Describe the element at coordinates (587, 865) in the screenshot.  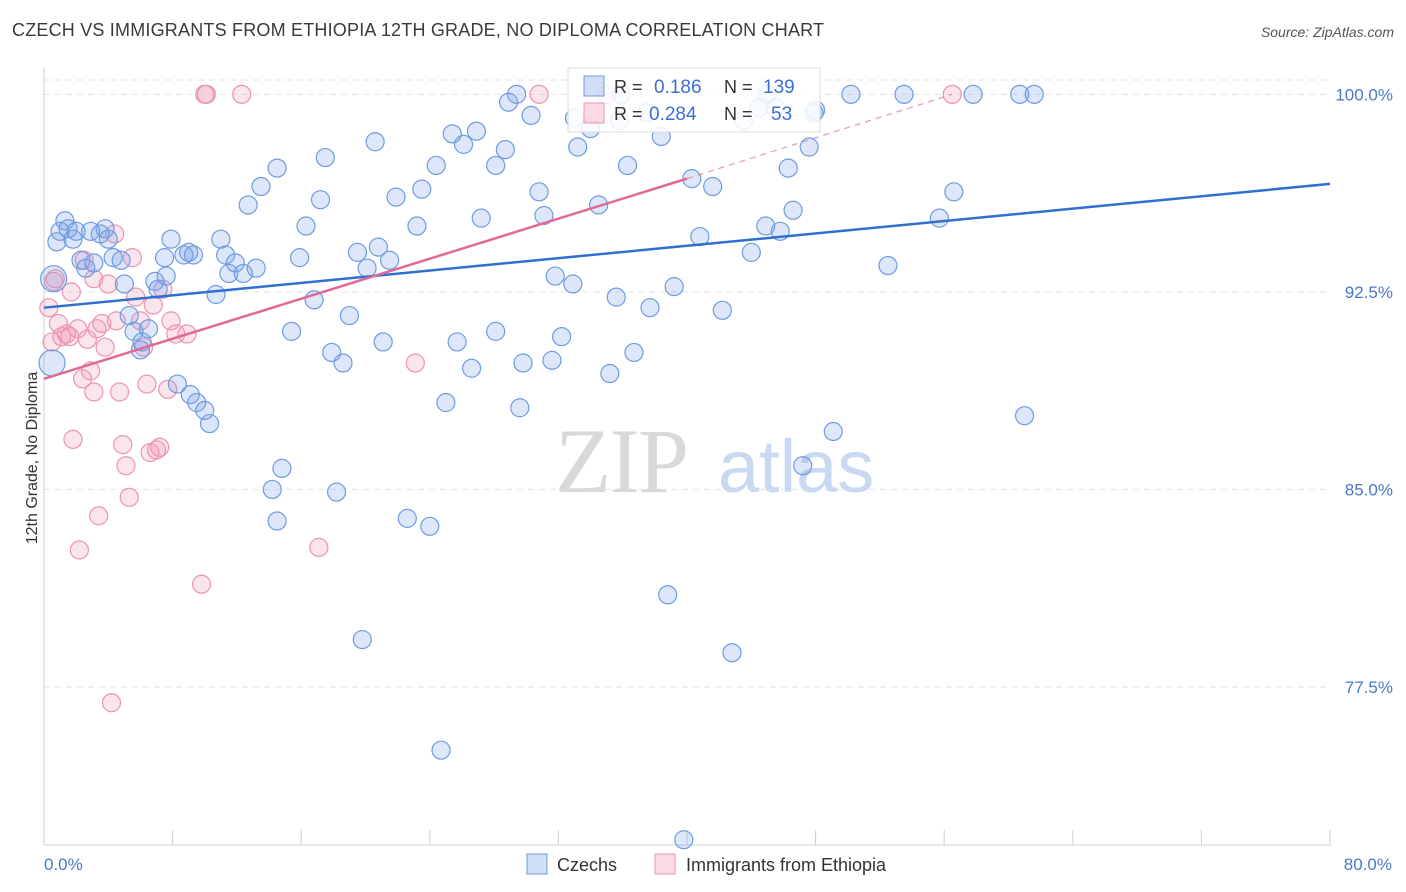
I see `legend-label-czechs: Czechs` at that location.